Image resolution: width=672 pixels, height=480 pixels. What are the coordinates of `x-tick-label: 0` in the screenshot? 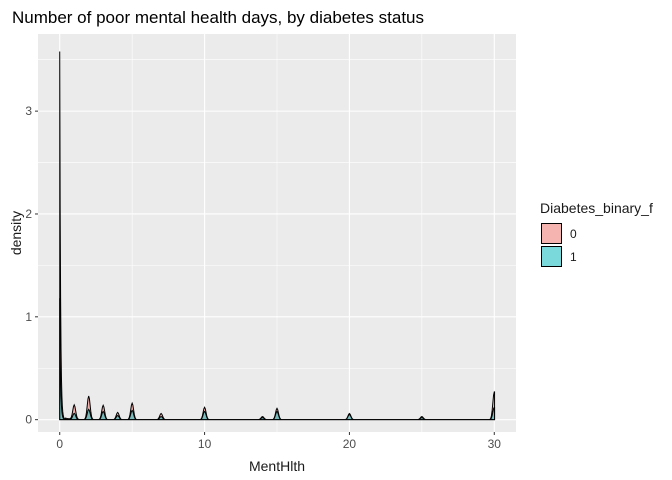 It's located at (59, 444).